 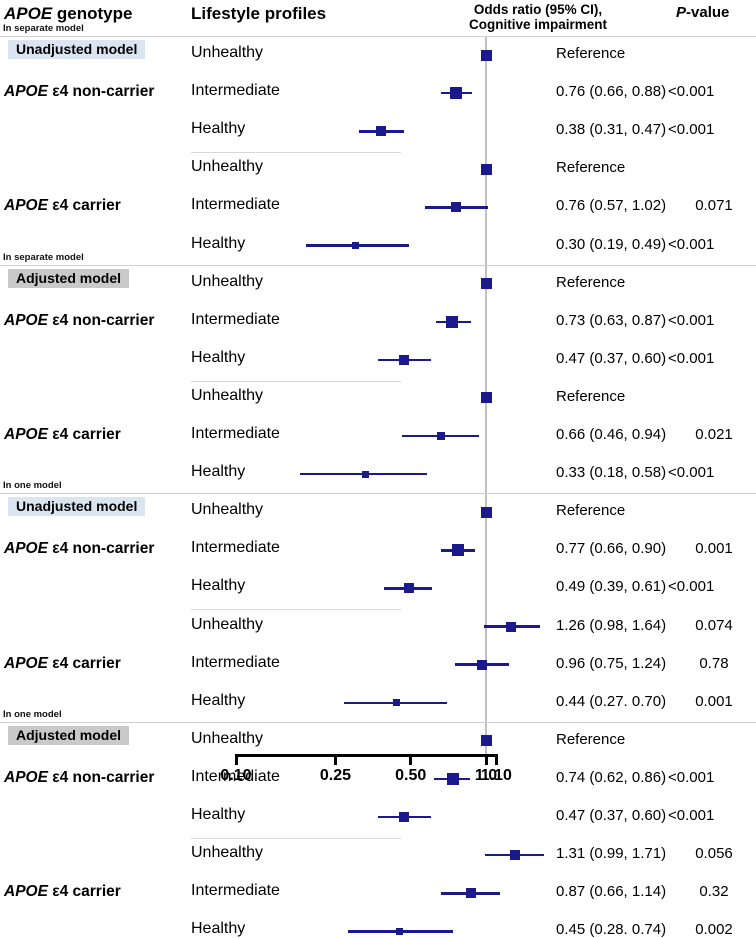 What do you see at coordinates (714, 206) in the screenshot?
I see `p-value-cell: 0.071` at bounding box center [714, 206].